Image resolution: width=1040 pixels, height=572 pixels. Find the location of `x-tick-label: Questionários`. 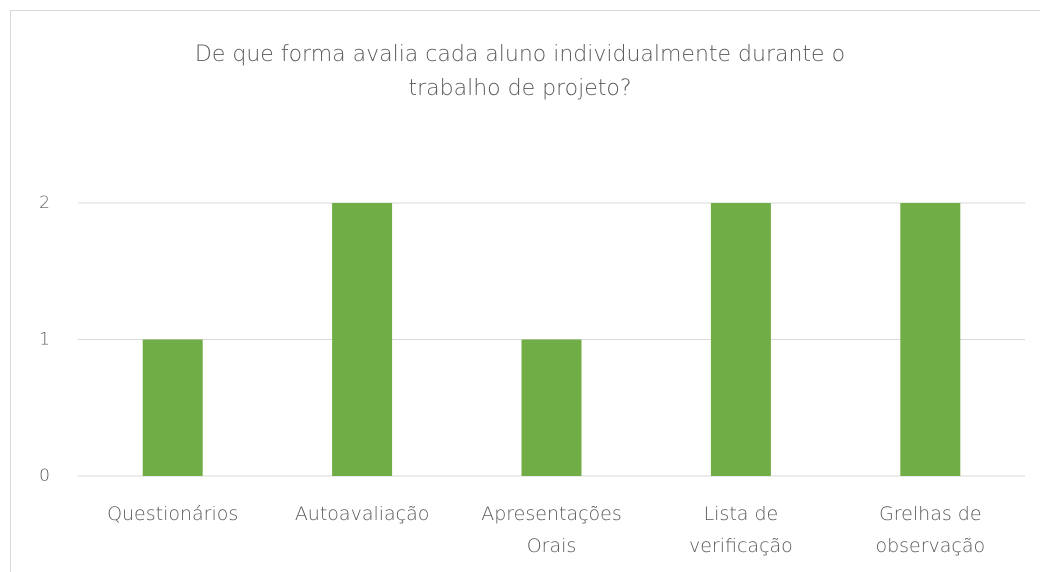

x-tick-label: Questionários is located at coordinates (173, 514).